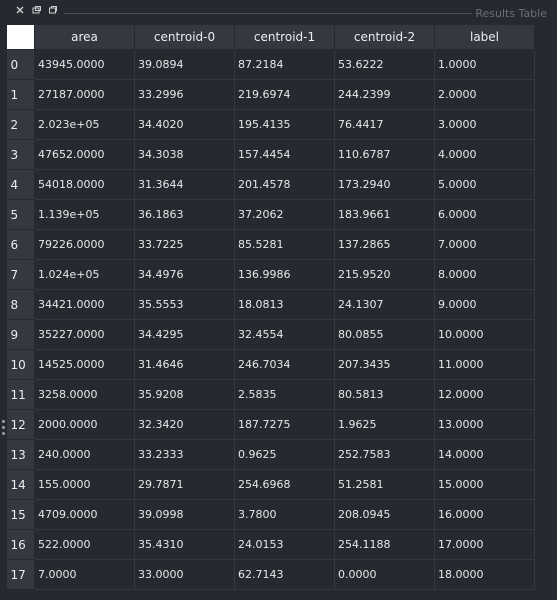 The image size is (557, 600). I want to click on cell-centroid-2: 76.4417, so click(384, 124).